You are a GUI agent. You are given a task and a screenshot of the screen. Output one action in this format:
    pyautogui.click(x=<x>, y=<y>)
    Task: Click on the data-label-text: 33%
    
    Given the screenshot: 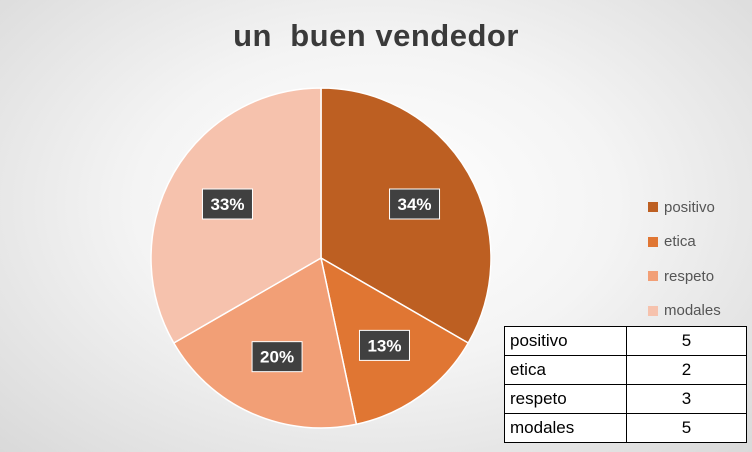 What is the action you would take?
    pyautogui.click(x=227, y=204)
    